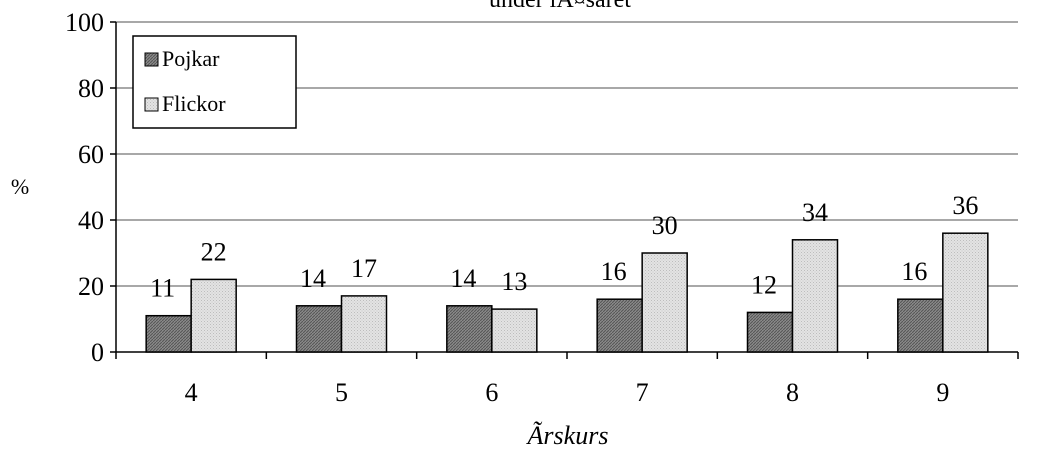 This screenshot has width=1040, height=451. I want to click on y-tick-label: 20, so click(91, 286).